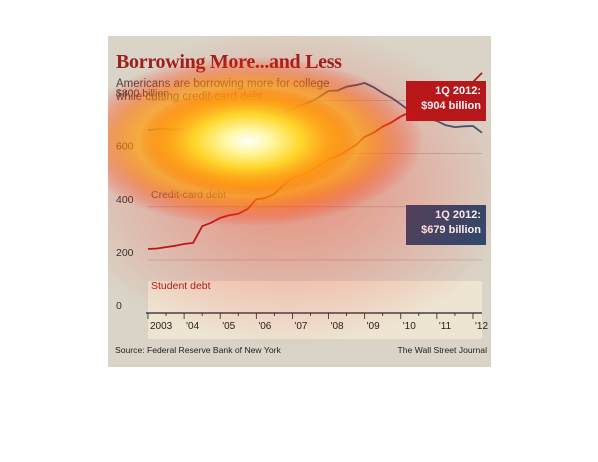 The image size is (598, 462). Describe the element at coordinates (125, 147) in the screenshot. I see `y-tick-label: 600` at that location.